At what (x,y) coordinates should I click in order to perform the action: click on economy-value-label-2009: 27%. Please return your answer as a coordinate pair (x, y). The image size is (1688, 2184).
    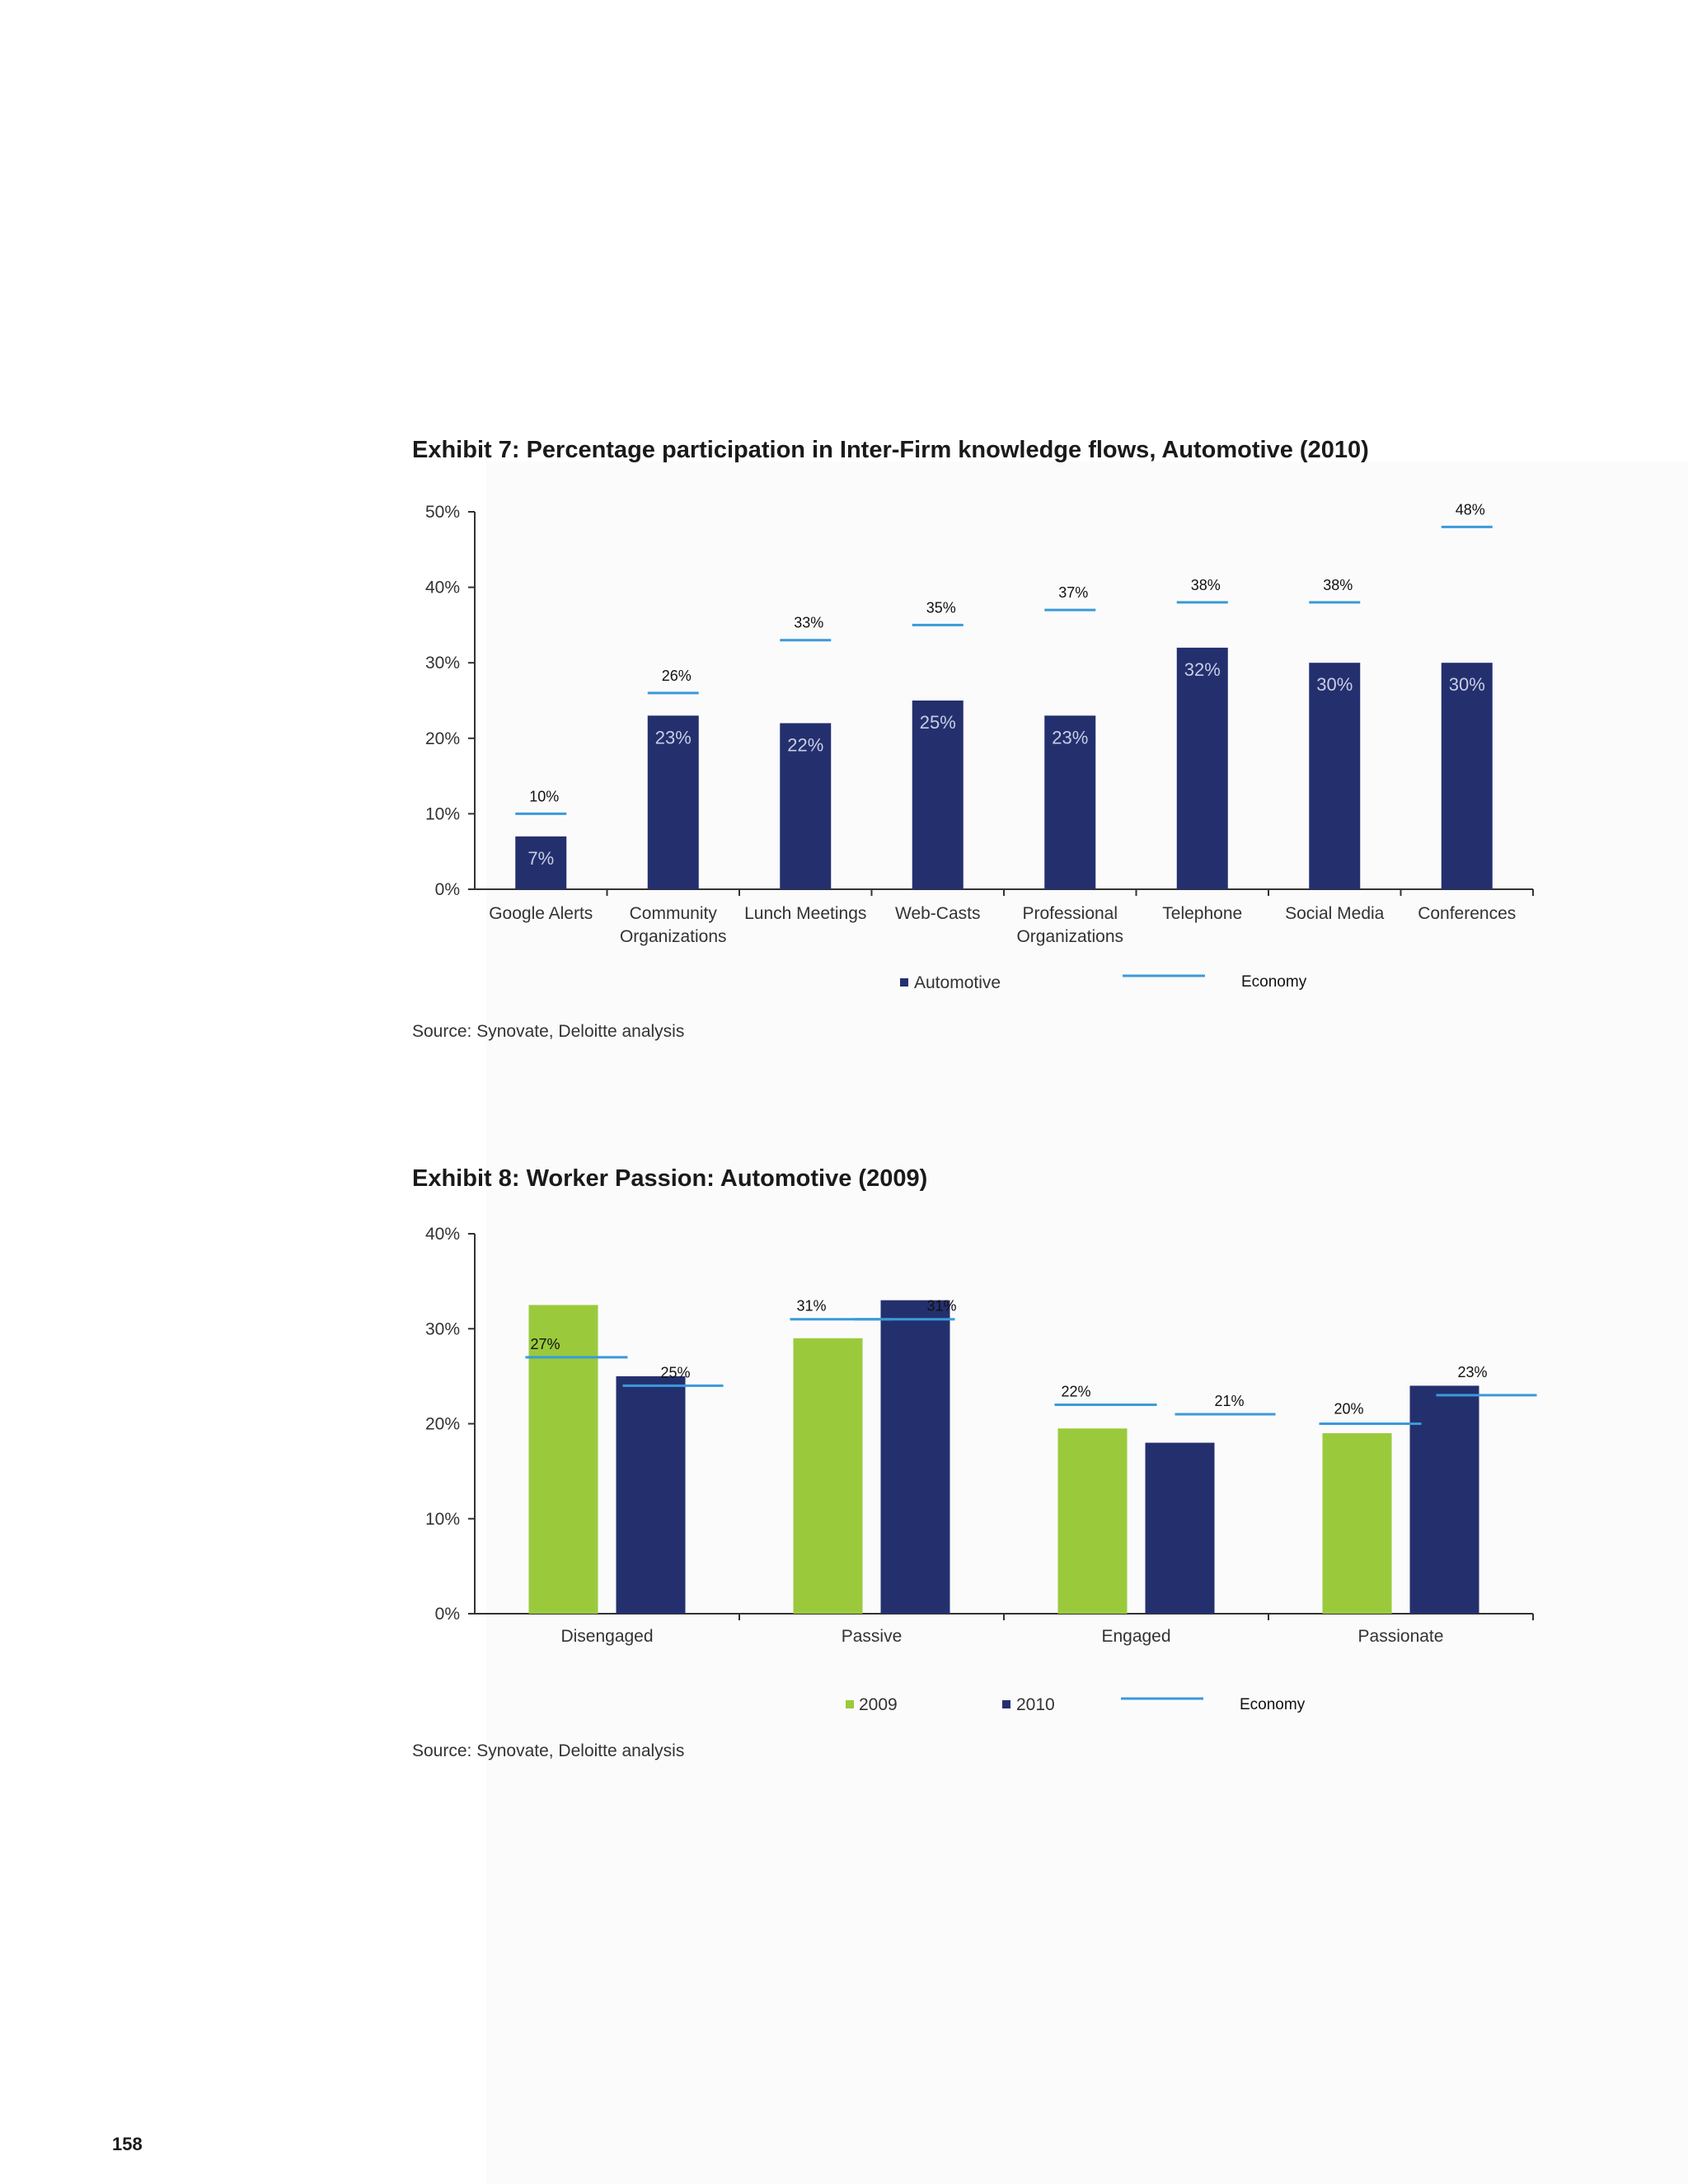
    Looking at the image, I should click on (545, 1344).